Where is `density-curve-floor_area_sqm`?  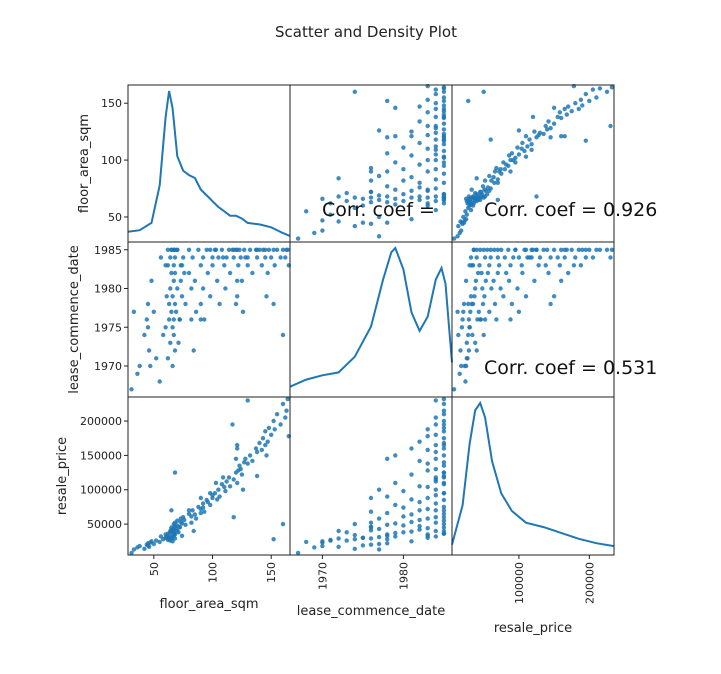
density-curve-floor_area_sqm is located at coordinates (209, 163).